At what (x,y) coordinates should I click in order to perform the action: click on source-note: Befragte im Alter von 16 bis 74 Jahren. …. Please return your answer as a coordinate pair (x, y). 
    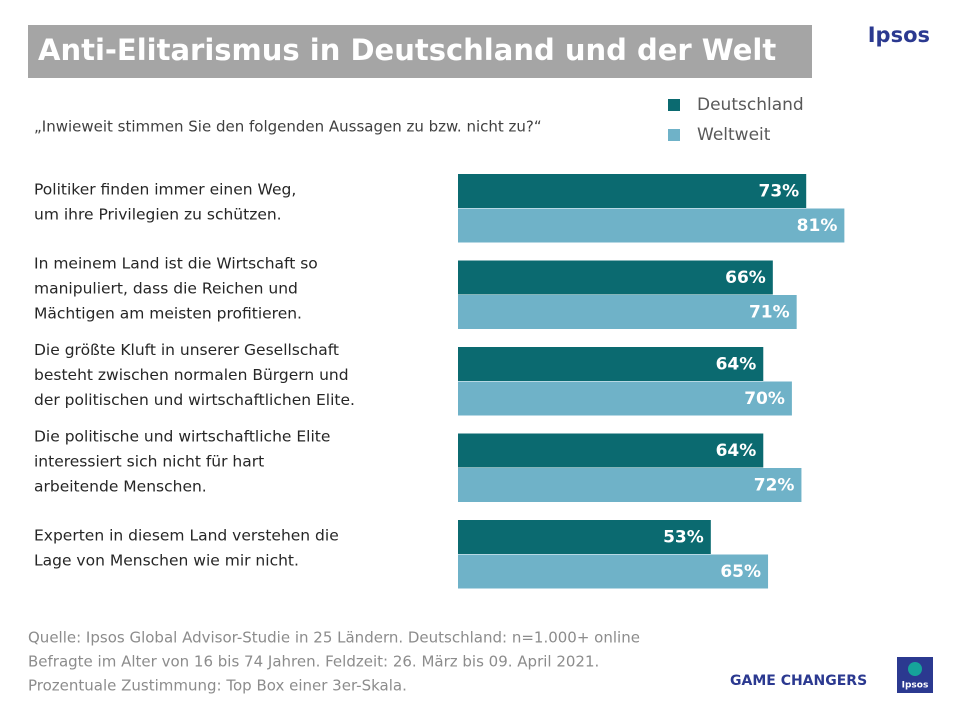
    Looking at the image, I should click on (313, 662).